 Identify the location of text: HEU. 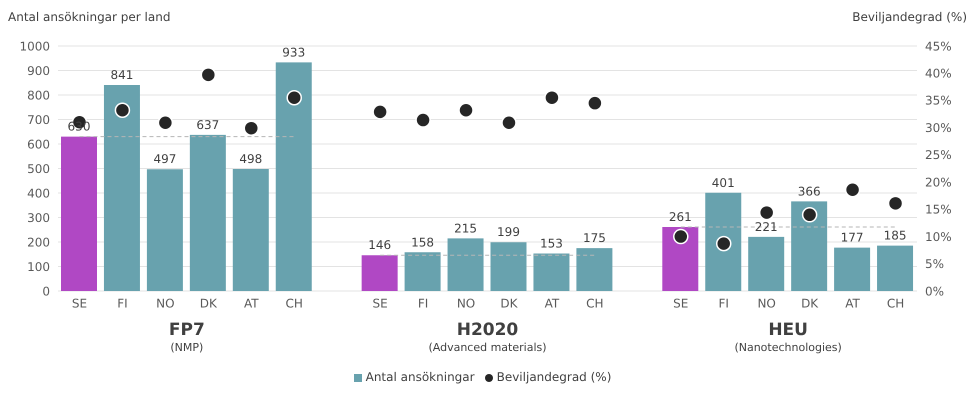
(788, 330).